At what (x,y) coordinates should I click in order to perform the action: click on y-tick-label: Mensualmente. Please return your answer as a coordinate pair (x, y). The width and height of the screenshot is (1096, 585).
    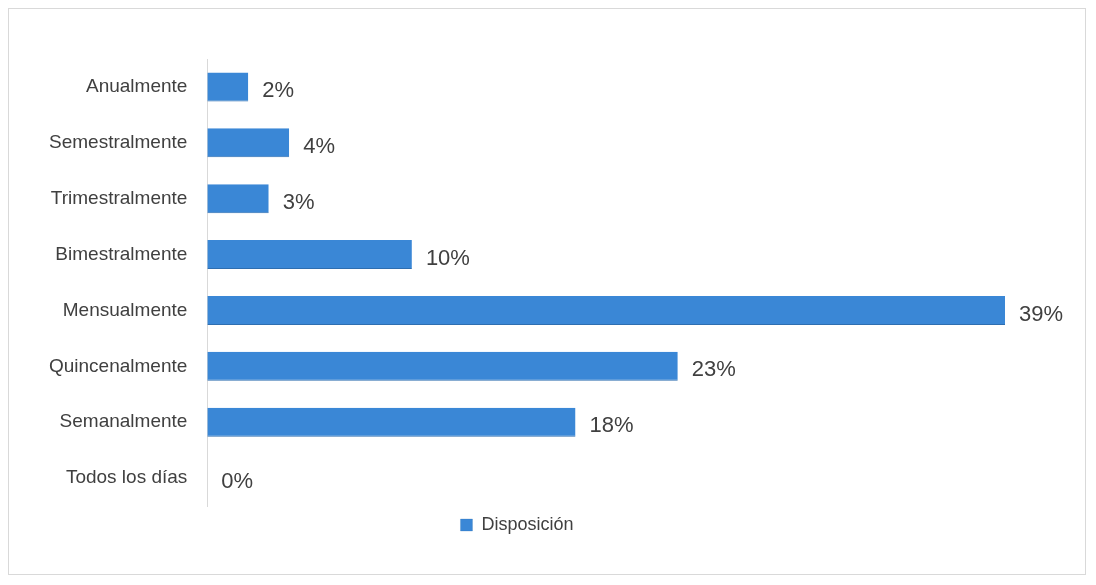
    Looking at the image, I should click on (125, 309).